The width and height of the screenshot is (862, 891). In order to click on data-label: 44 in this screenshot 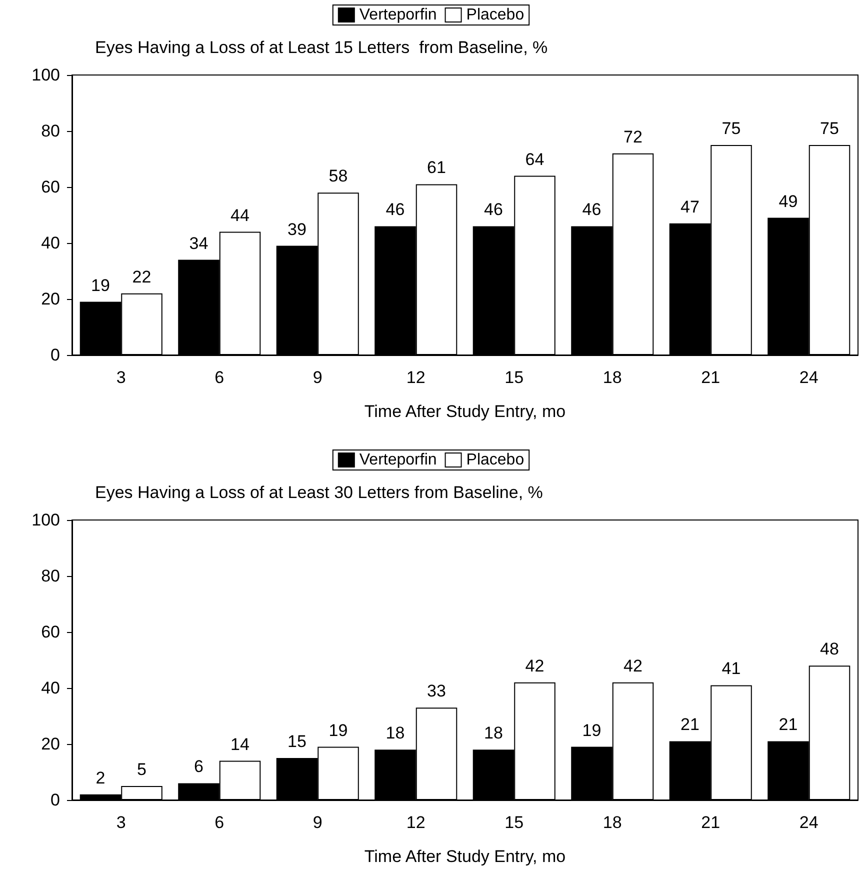, I will do `click(240, 215)`.